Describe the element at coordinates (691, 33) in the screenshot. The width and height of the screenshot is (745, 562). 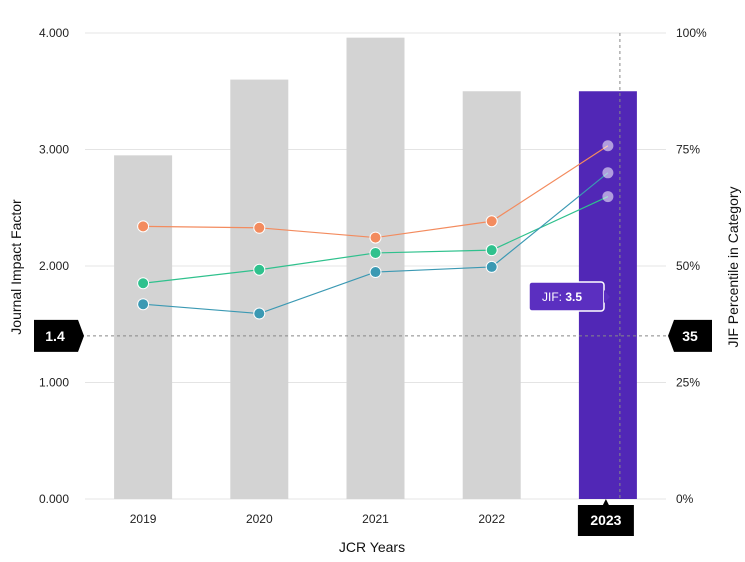
I see `y2-tick-label: 100%` at that location.